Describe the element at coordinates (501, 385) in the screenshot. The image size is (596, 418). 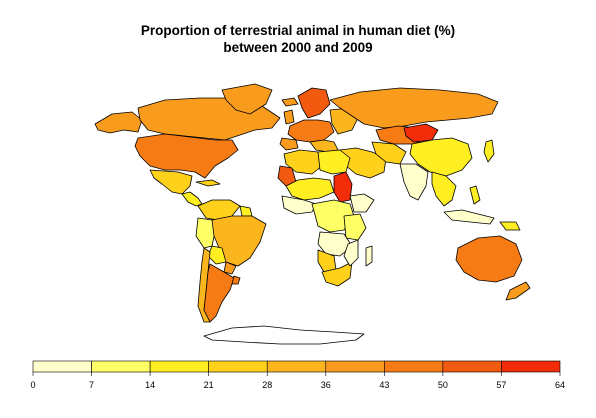
I see `legend-tick-label: 57` at that location.